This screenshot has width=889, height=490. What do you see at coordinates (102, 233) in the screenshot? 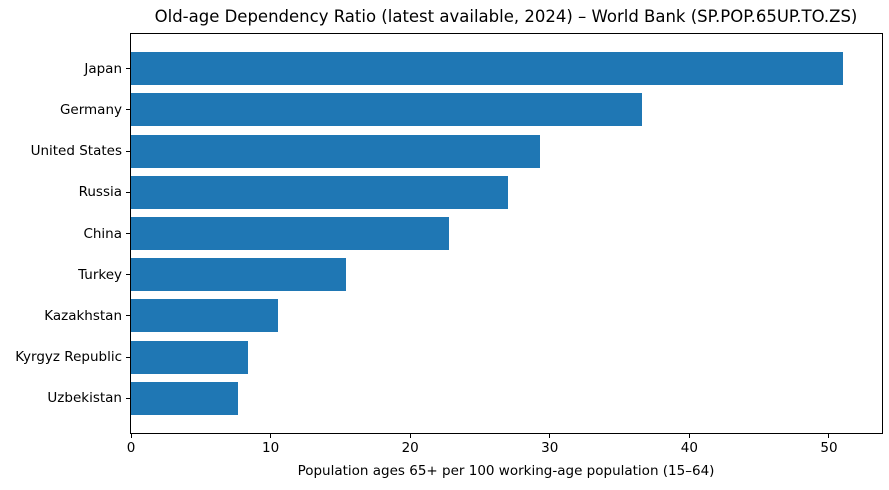
I see `y-tick-label-china: China` at bounding box center [102, 233].